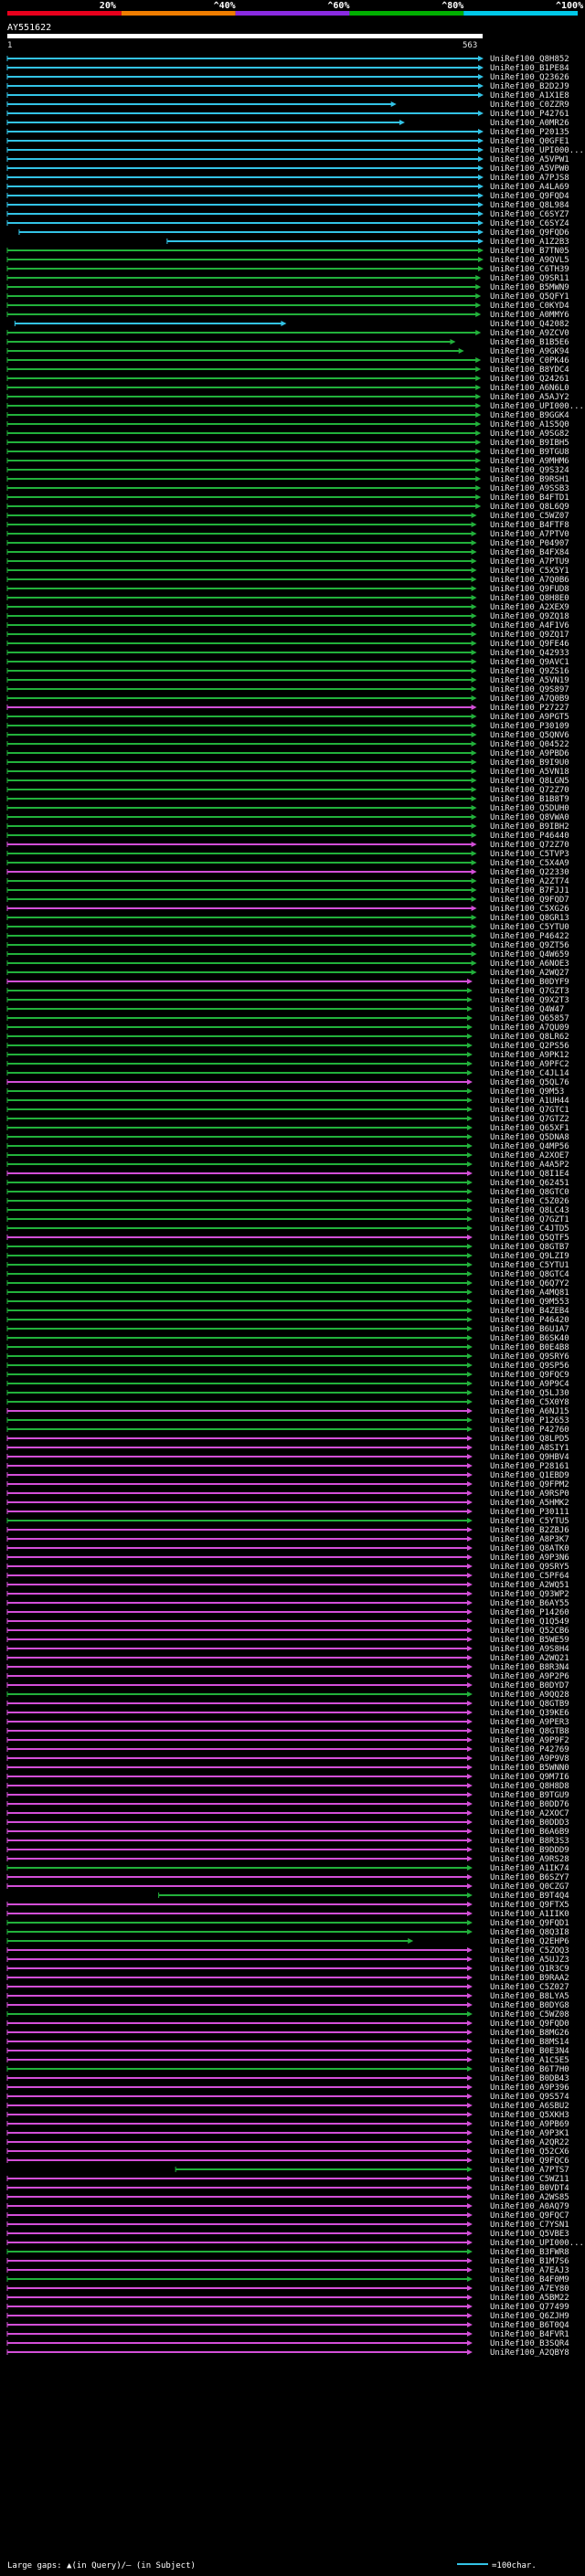 The width and height of the screenshot is (585, 2576). I want to click on hit-row: UniRef100_A1X1E8, so click(287, 96).